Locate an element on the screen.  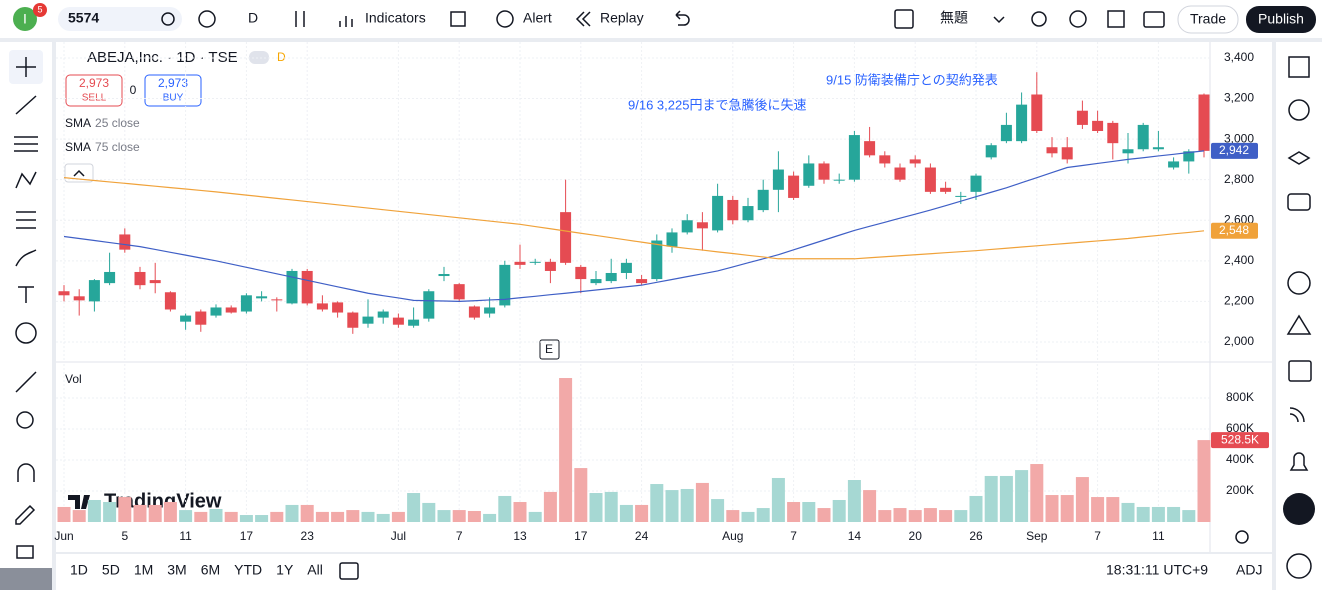
symbol-search is located at coordinates (120, 19).